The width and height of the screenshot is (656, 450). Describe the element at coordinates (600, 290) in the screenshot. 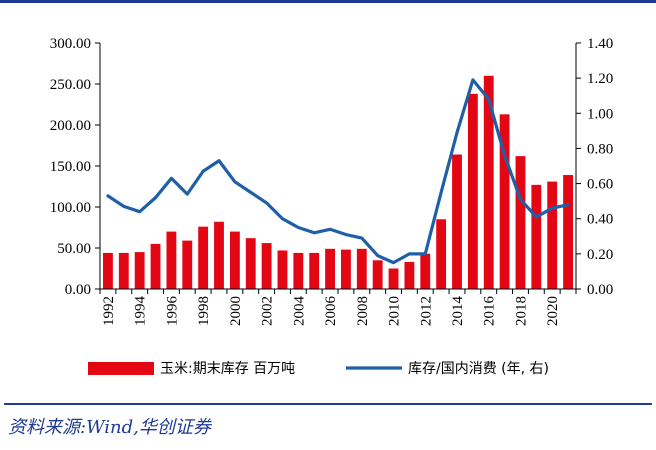

I see `right-tick-label: 0.00` at that location.